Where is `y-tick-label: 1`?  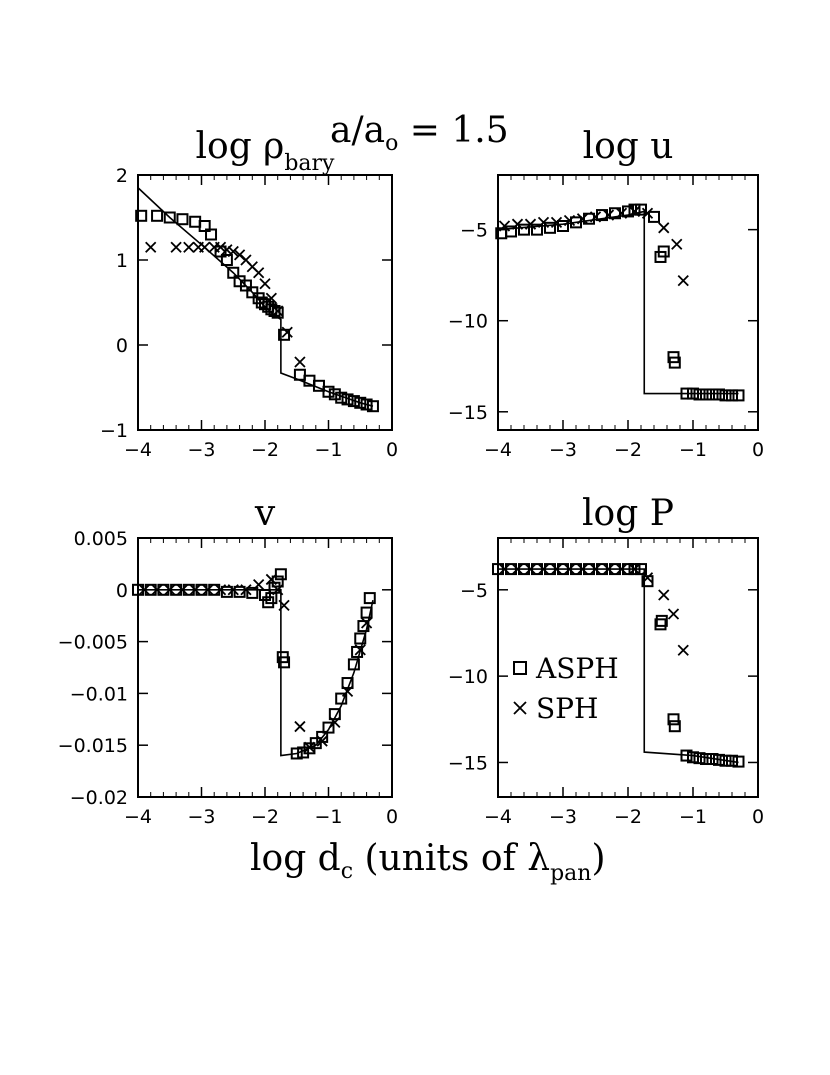
y-tick-label: 1 is located at coordinates (122, 261).